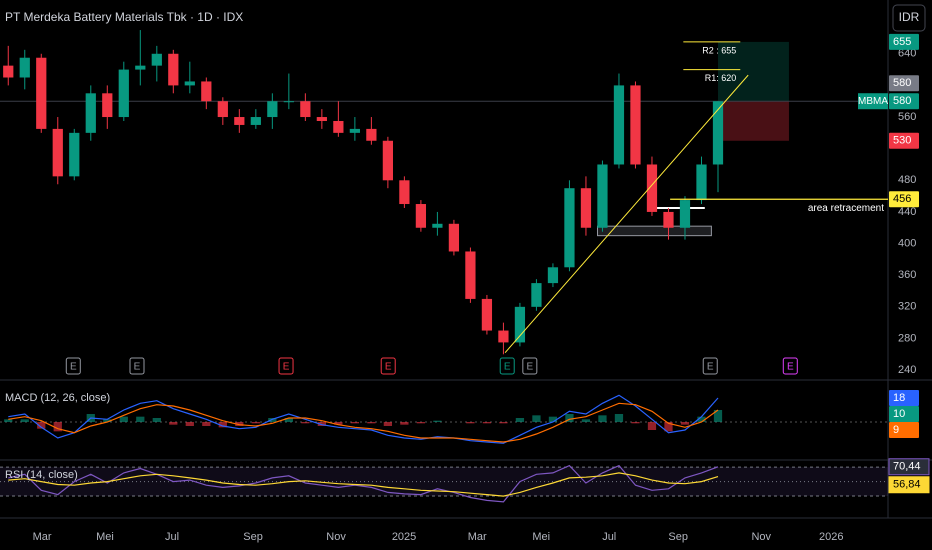 This screenshot has height=550, width=932. I want to click on price-tag-label: 530, so click(902, 141).